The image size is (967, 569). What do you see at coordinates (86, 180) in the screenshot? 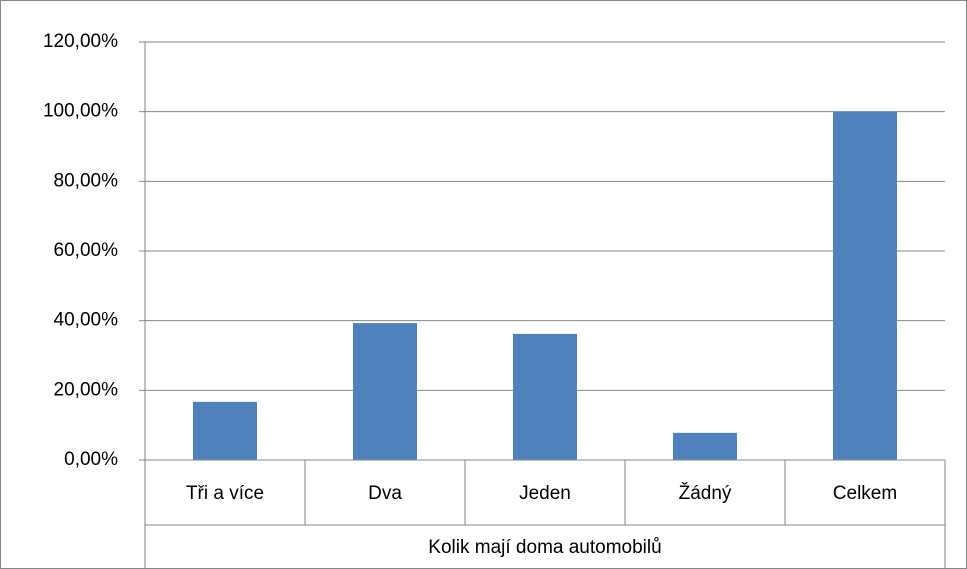
I see `y-tick-label: 80,00%` at bounding box center [86, 180].